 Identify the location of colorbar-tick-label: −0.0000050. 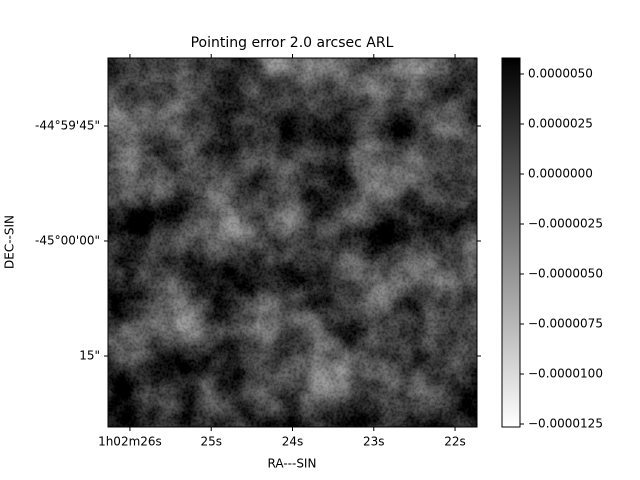
(565, 274).